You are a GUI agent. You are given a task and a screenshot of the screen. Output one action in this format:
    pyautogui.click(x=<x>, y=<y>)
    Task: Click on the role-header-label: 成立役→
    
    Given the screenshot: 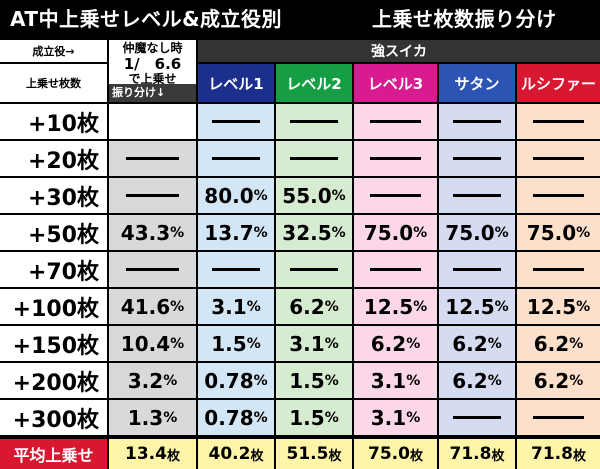 What is the action you would take?
    pyautogui.click(x=53, y=51)
    